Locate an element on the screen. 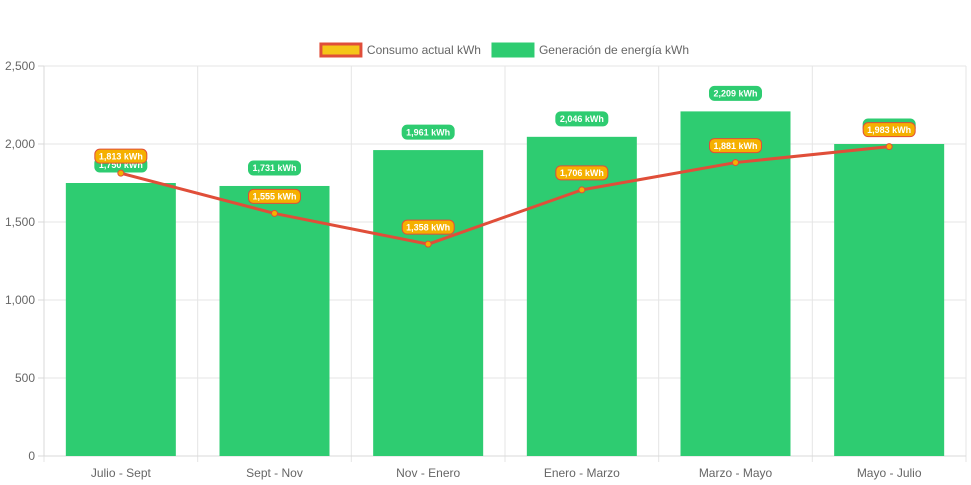 This screenshot has height=485, width=971. bar-data-label: 1,961 kWh is located at coordinates (428, 132).